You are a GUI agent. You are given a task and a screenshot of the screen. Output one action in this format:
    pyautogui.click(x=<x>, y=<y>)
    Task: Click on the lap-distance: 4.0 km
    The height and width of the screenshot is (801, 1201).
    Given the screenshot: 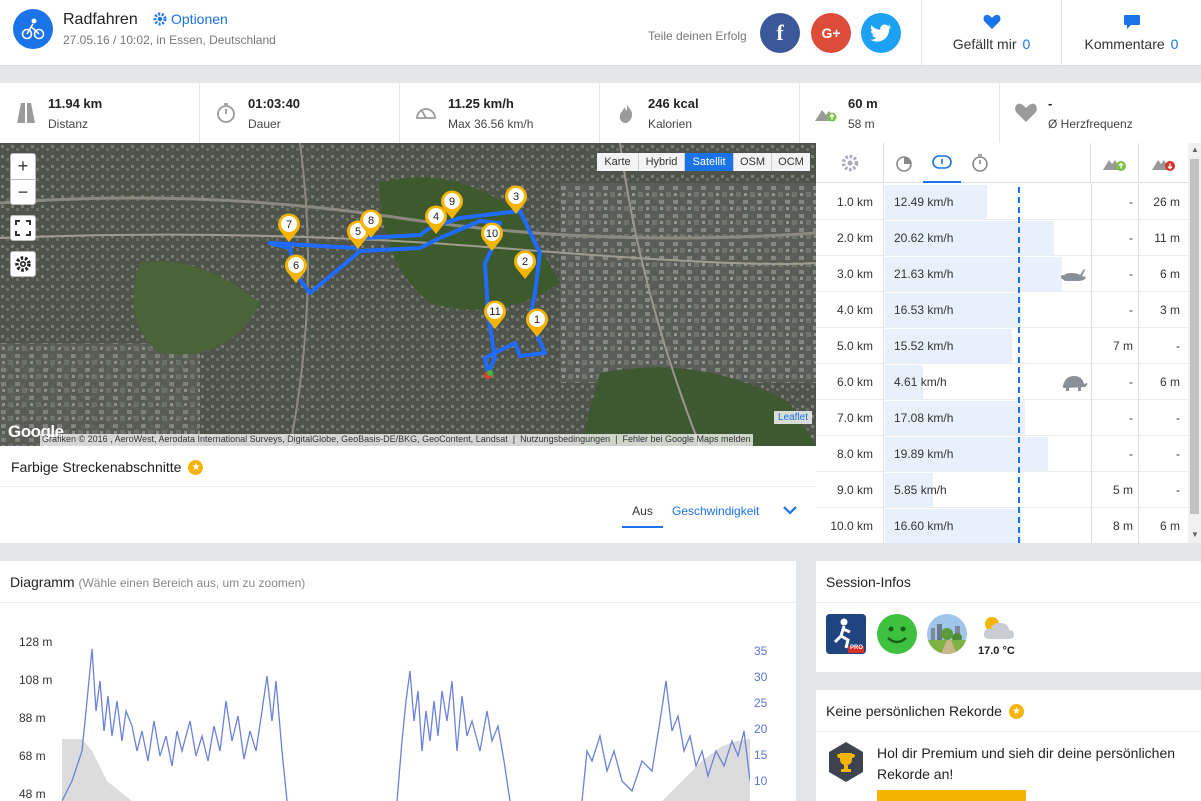 What is the action you would take?
    pyautogui.click(x=850, y=310)
    